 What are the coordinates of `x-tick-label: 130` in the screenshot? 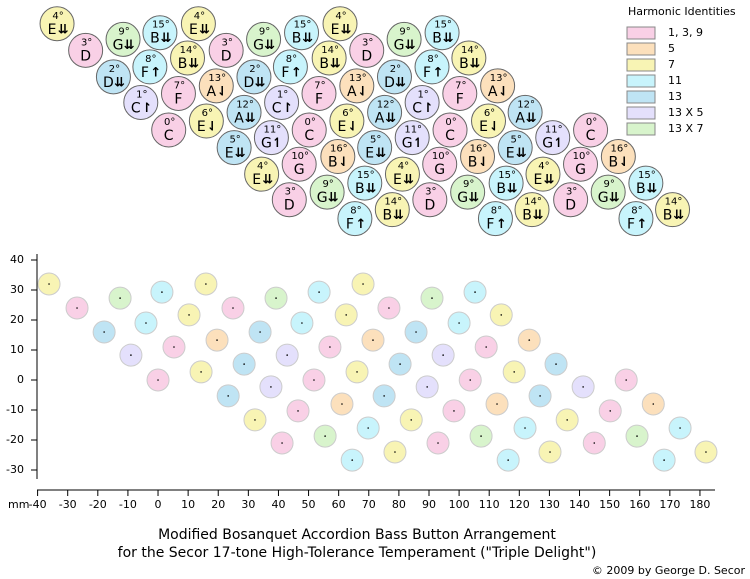 It's located at (549, 504).